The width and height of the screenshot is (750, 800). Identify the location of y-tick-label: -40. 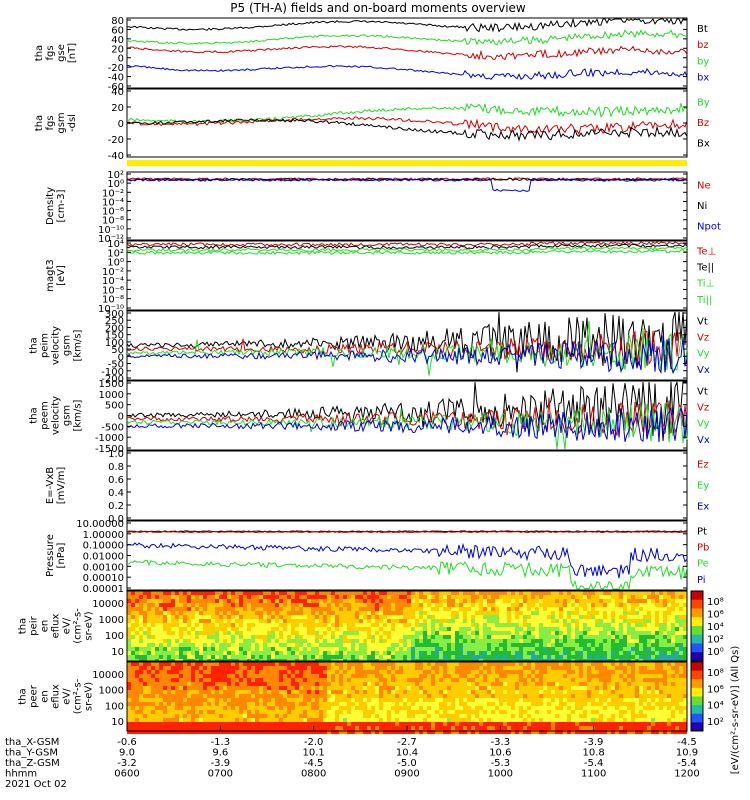
(116, 156).